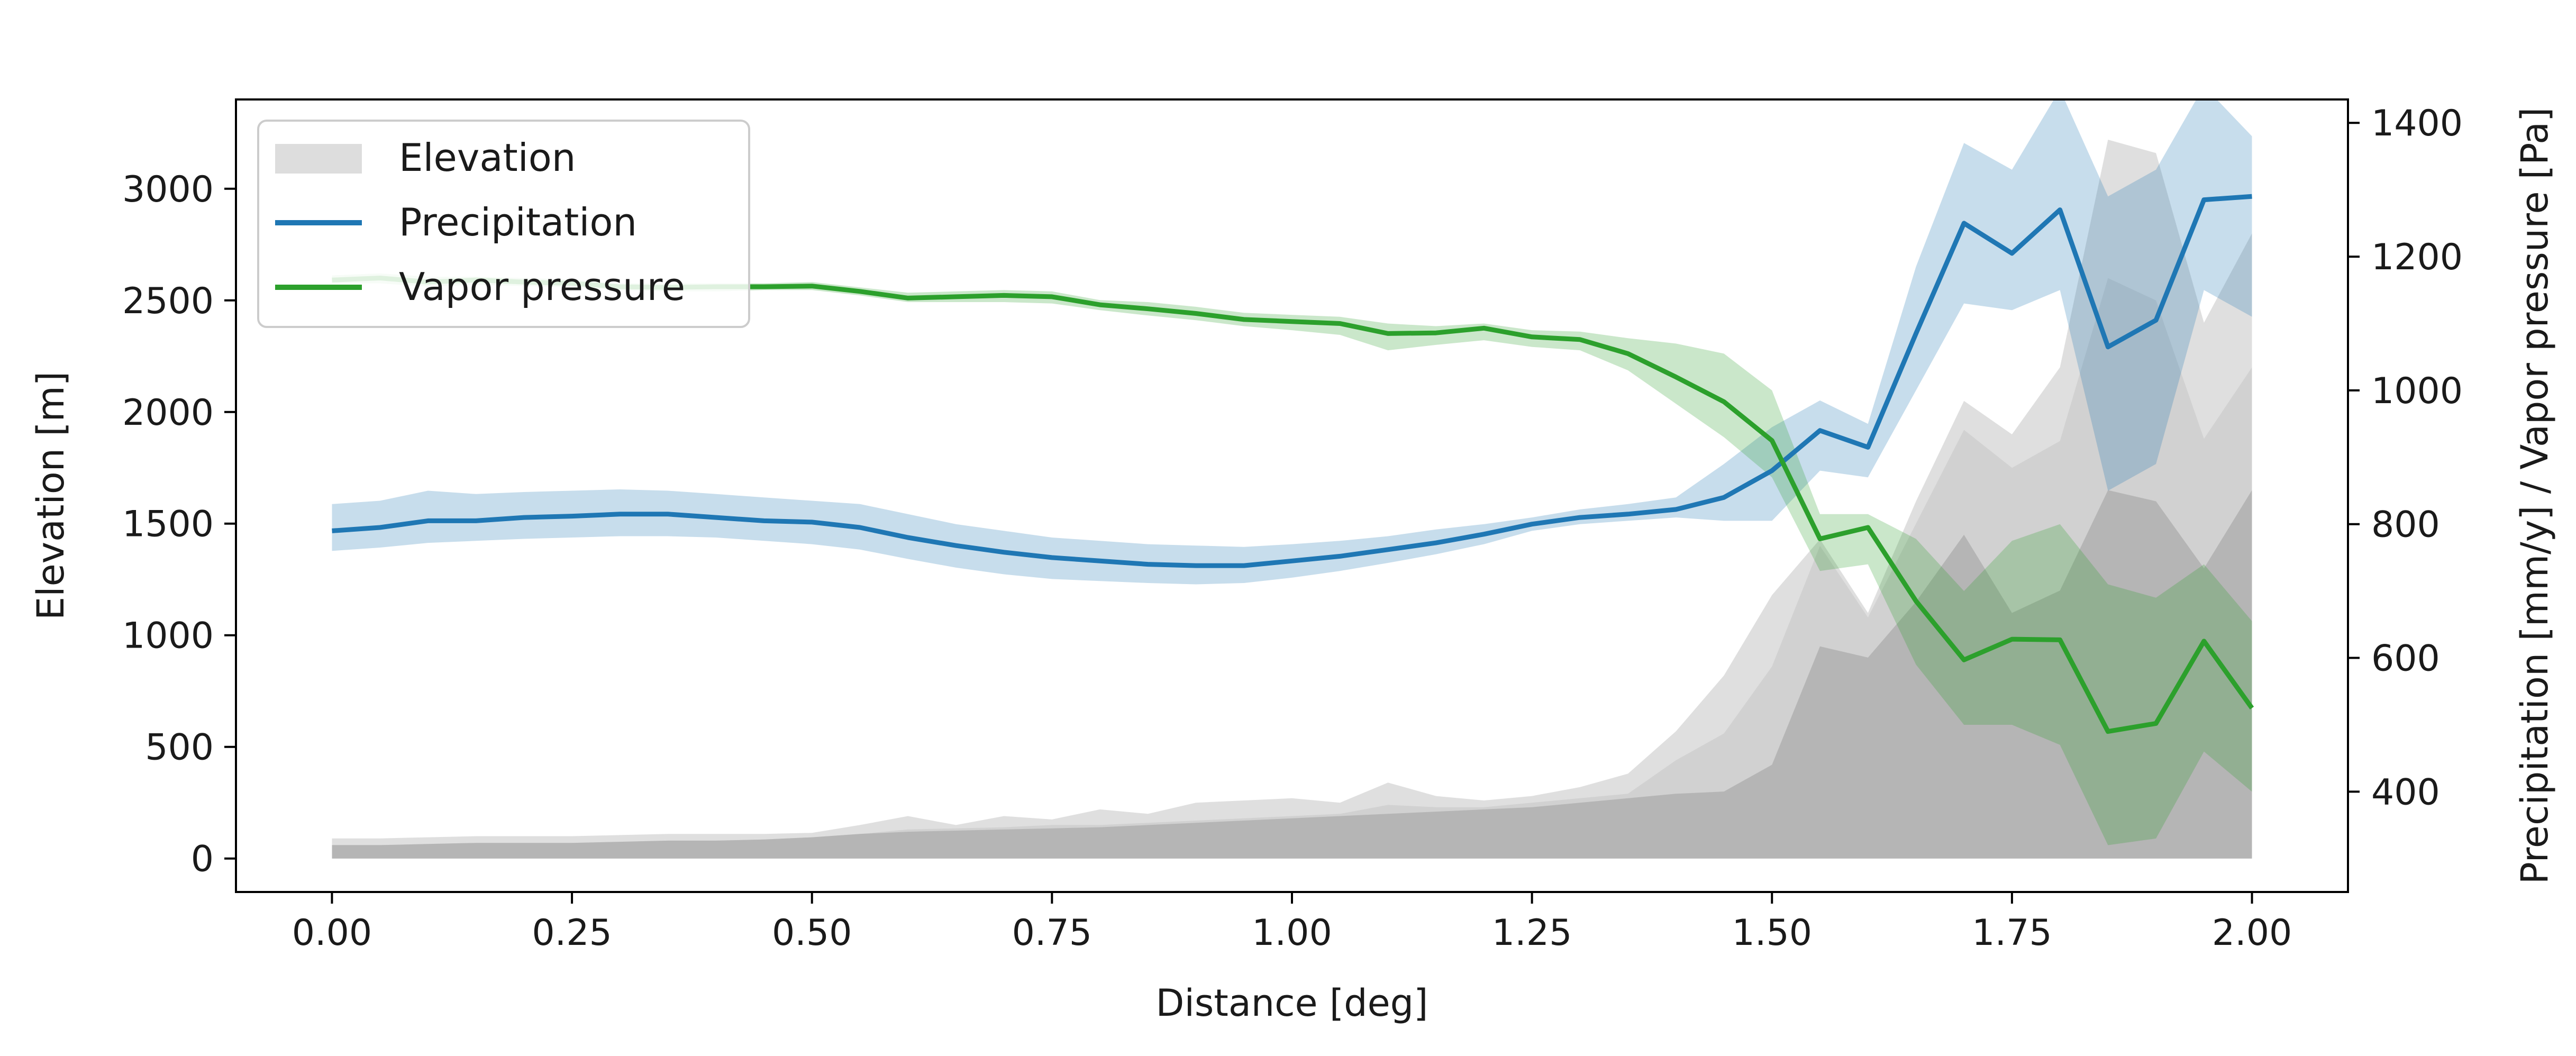 The image size is (2576, 1056). I want to click on y-left-tick-label: 3000, so click(168, 190).